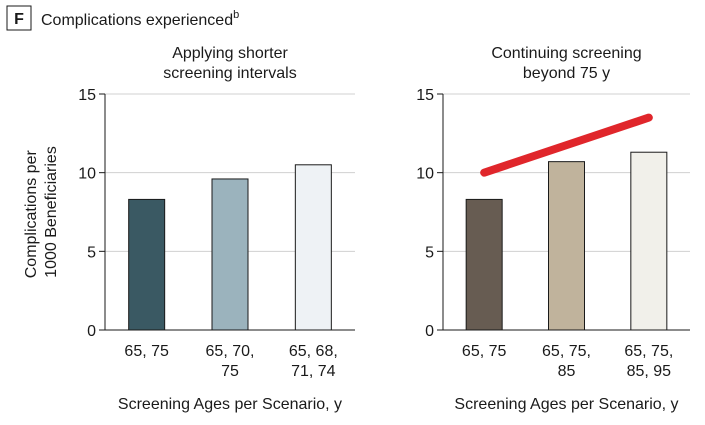 This screenshot has height=425, width=705. I want to click on x-tick-label-line: 71, 74, so click(313, 371).